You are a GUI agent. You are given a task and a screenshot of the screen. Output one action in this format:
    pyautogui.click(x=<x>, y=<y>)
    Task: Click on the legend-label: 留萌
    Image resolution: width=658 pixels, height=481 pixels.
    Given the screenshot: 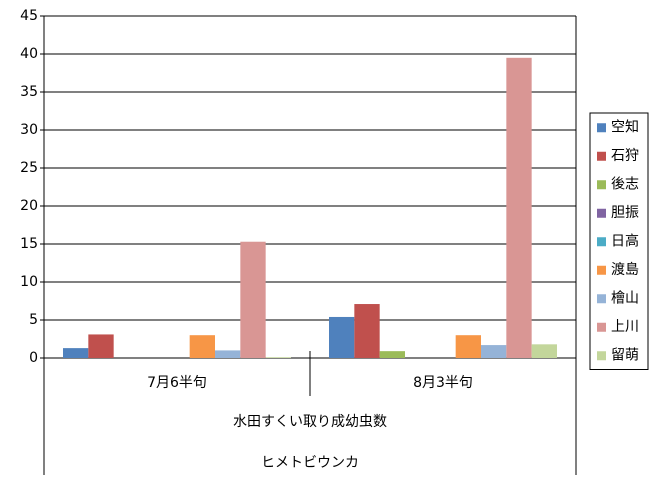 What is the action you would take?
    pyautogui.click(x=625, y=355)
    